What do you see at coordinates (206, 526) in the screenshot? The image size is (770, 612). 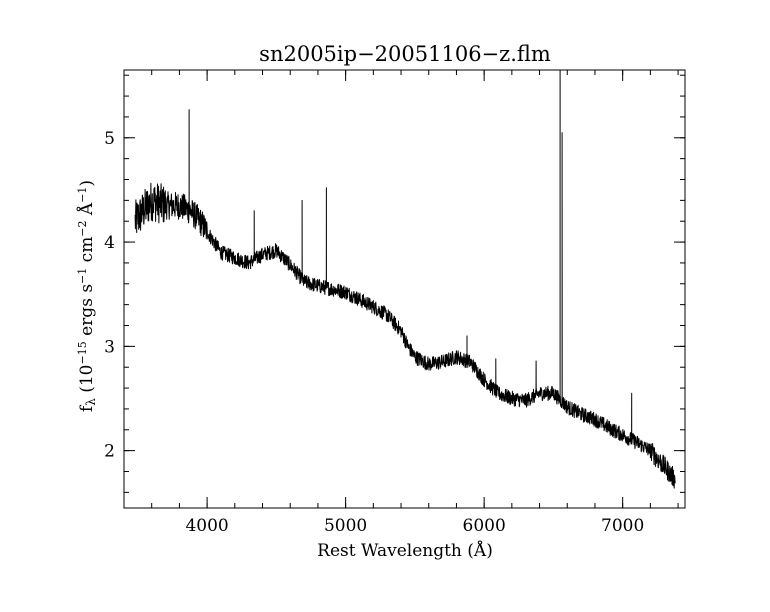 I see `x-tick-label: 4000` at bounding box center [206, 526].